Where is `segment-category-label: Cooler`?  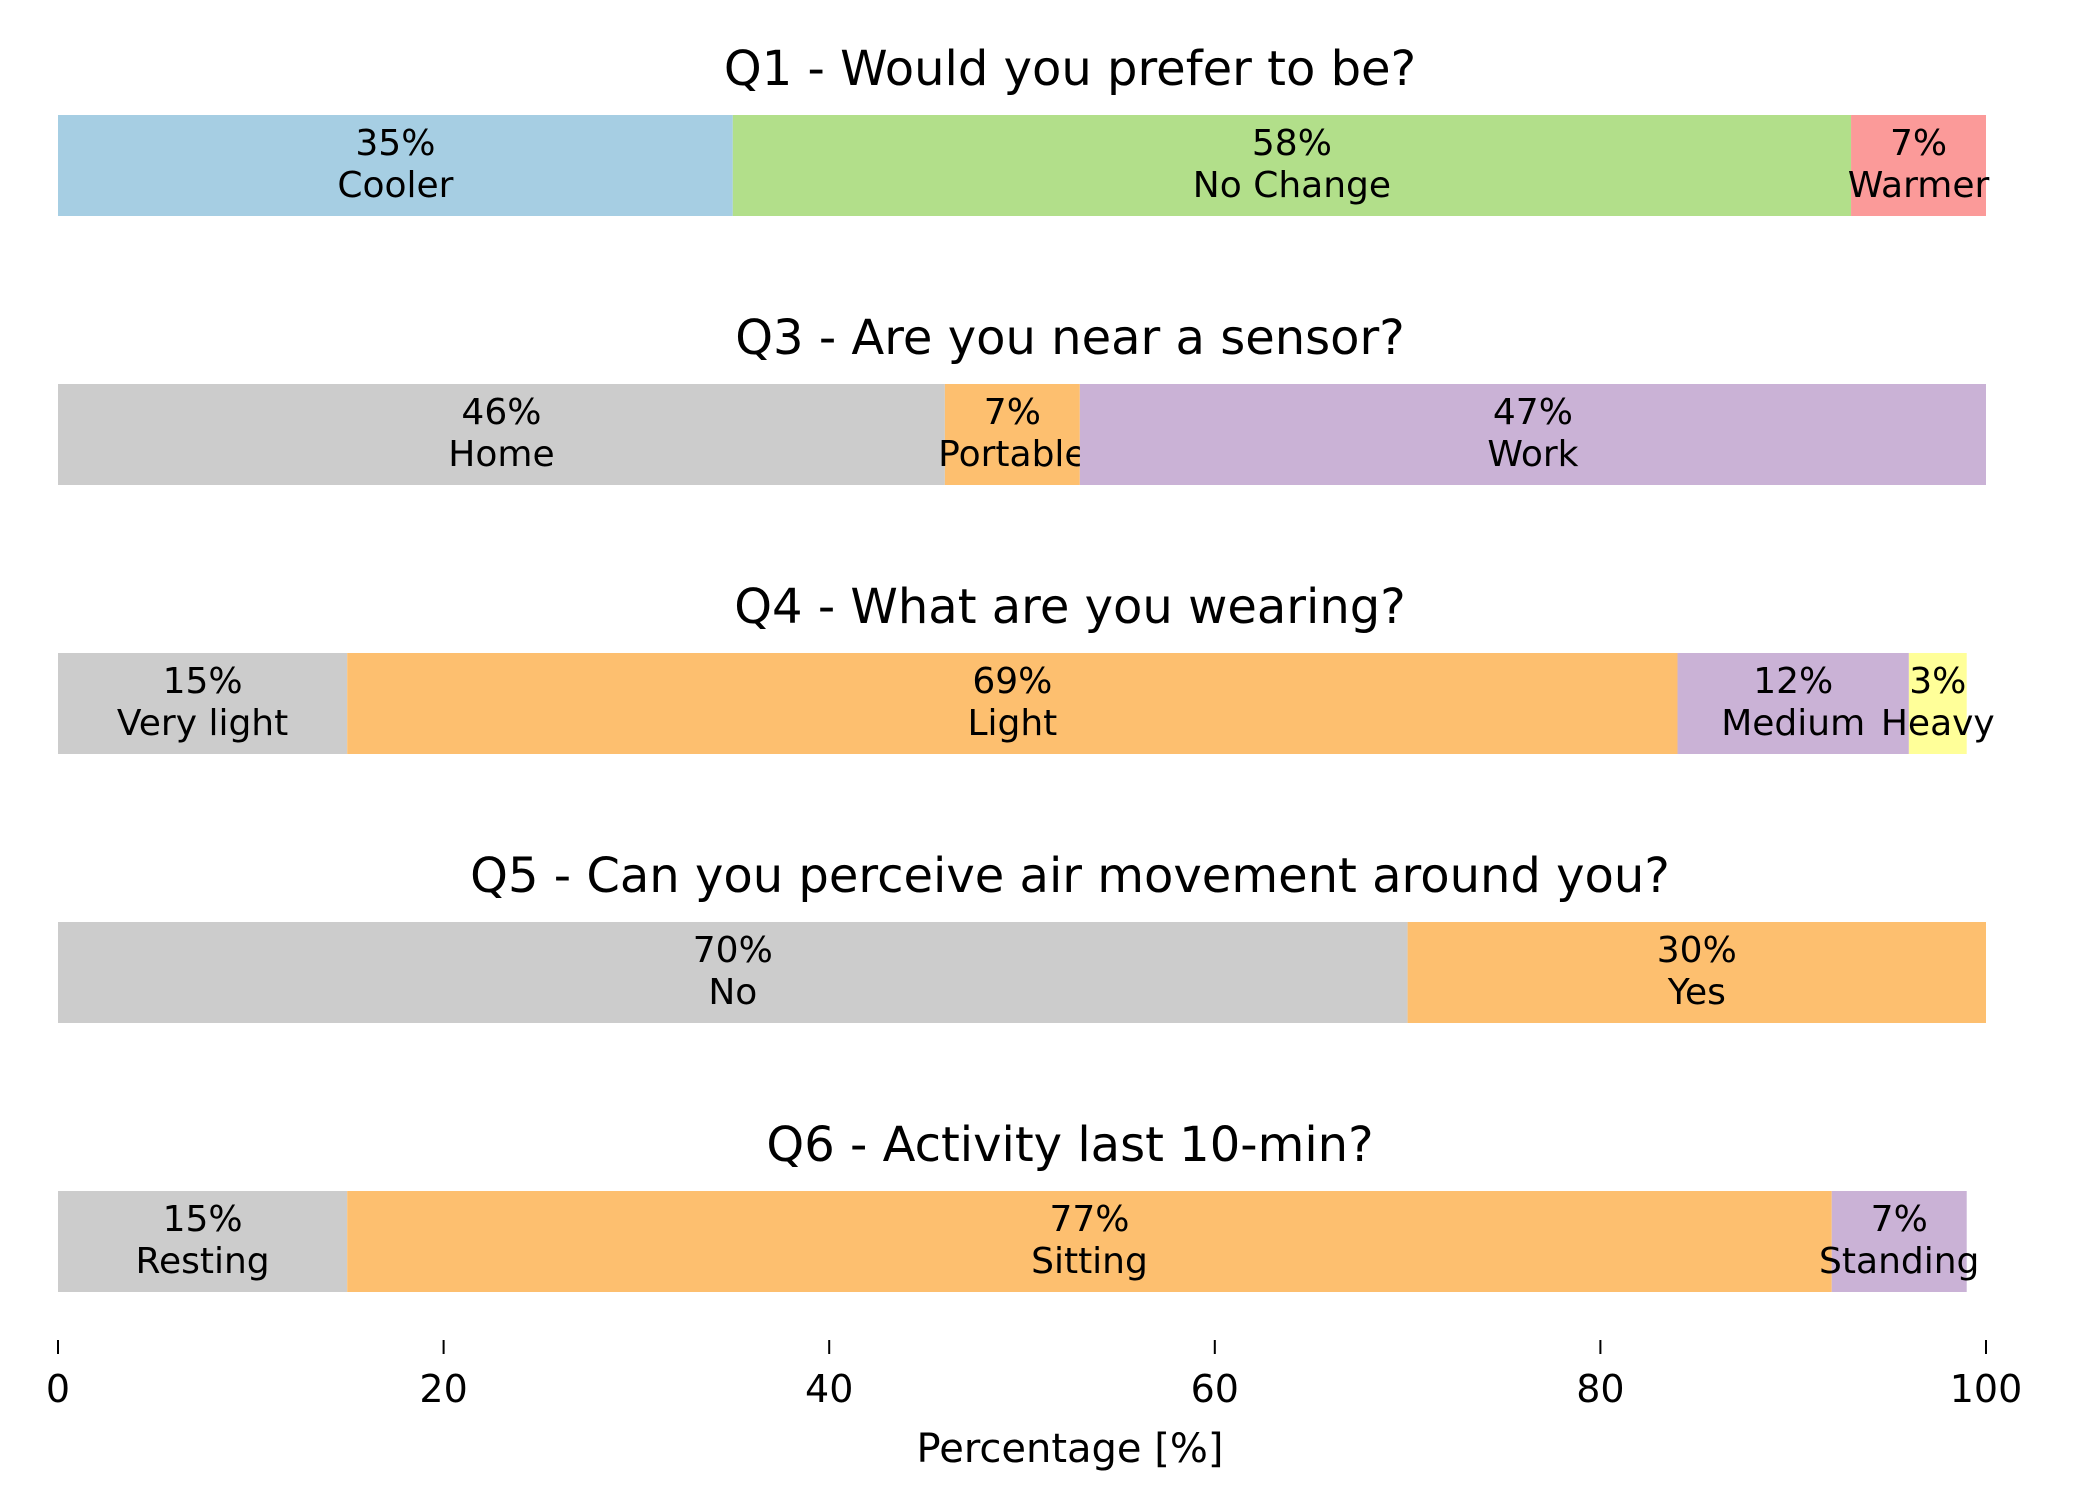 segment-category-label: Cooler is located at coordinates (395, 185).